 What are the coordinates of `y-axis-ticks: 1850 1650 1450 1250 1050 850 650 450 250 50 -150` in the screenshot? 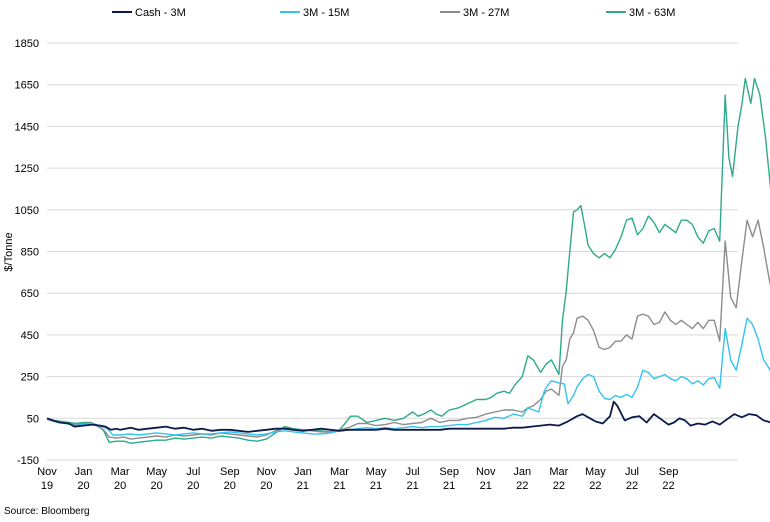 It's located at (27, 252).